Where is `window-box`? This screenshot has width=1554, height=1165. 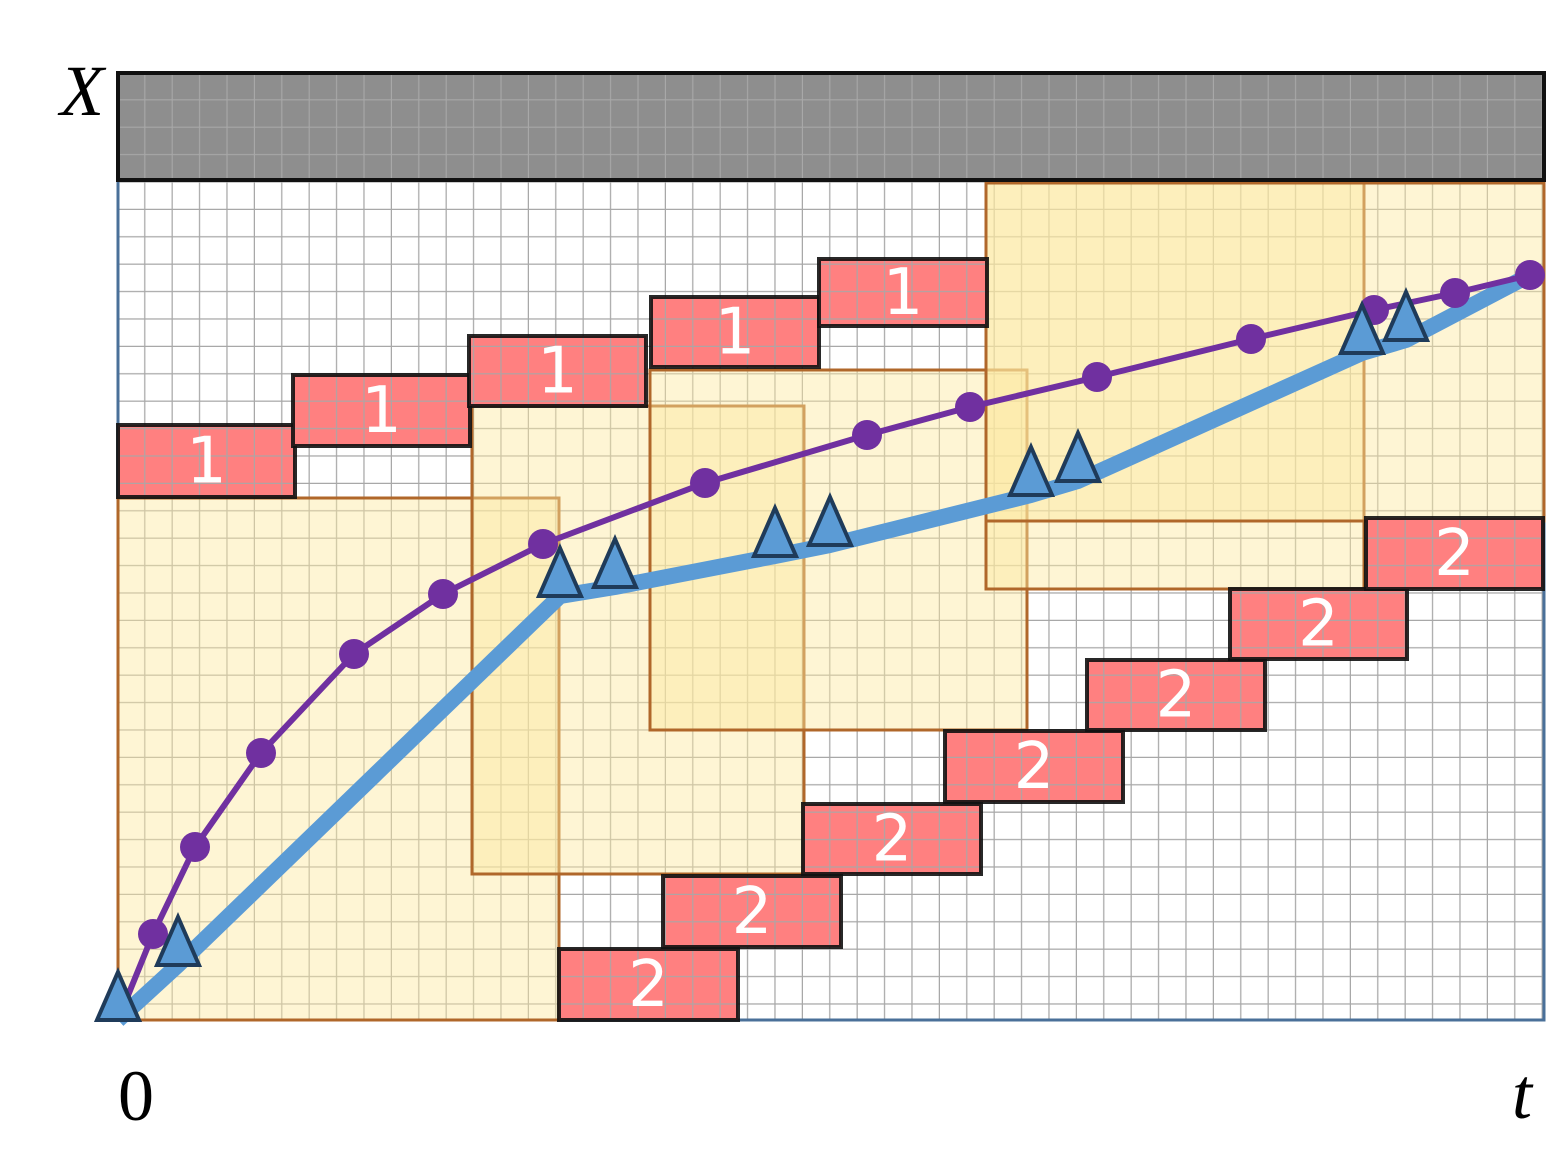 window-box is located at coordinates (338, 759).